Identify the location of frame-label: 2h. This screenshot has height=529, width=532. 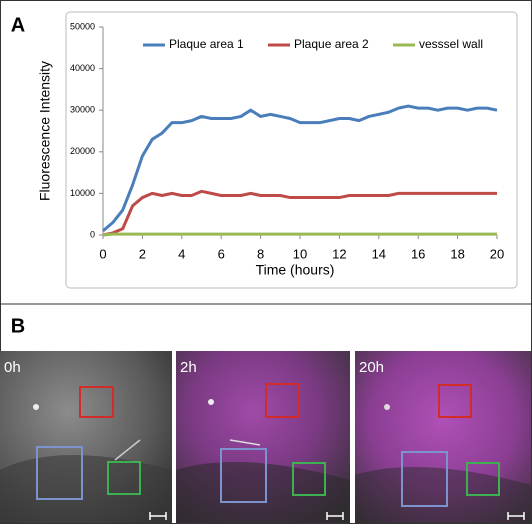
(188, 367).